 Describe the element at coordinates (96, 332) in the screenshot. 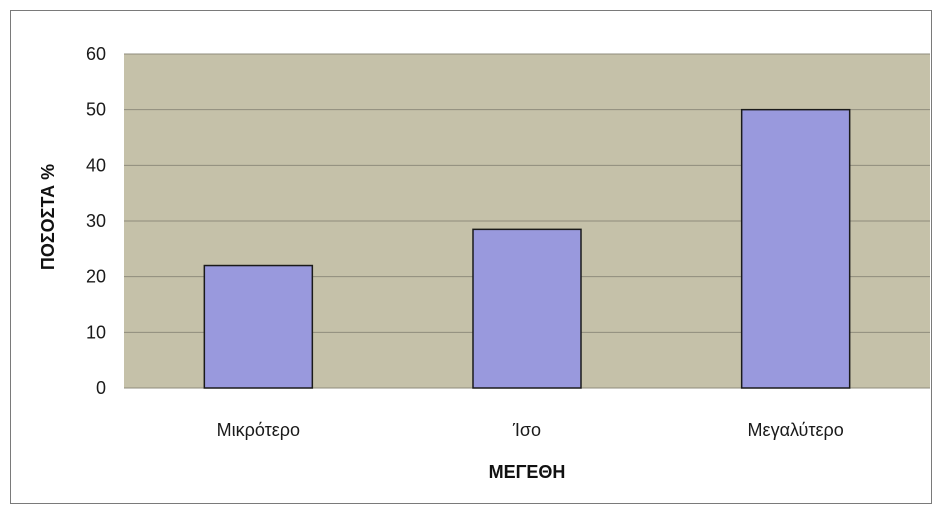

I see `y-tick-label: 10` at that location.